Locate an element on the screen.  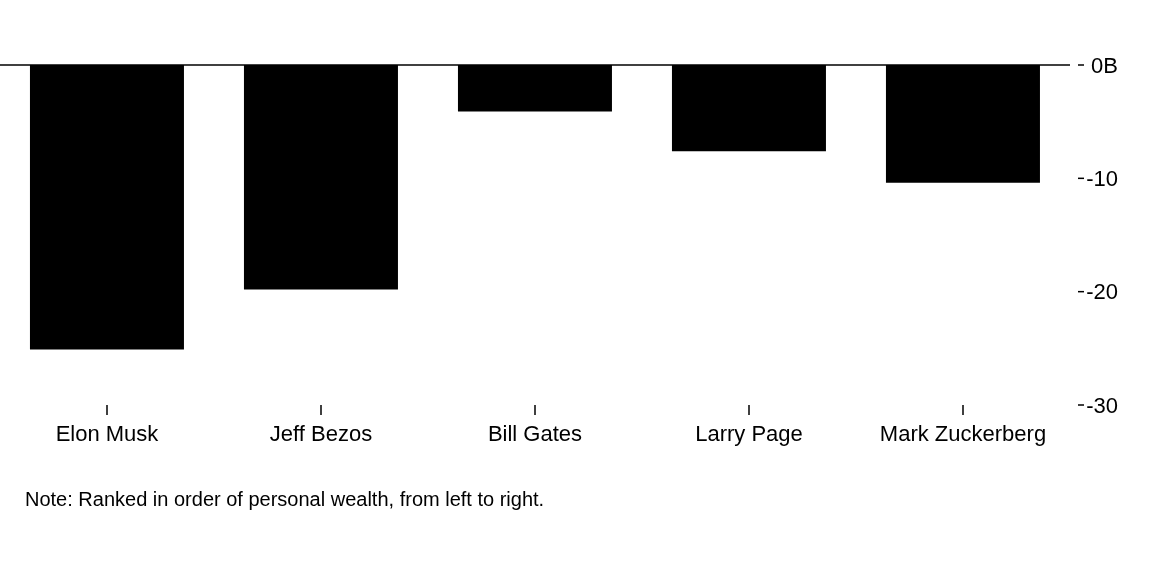
text: Note: Ranked in order of personal wealth, from left to right. is located at coordinates (285, 499).